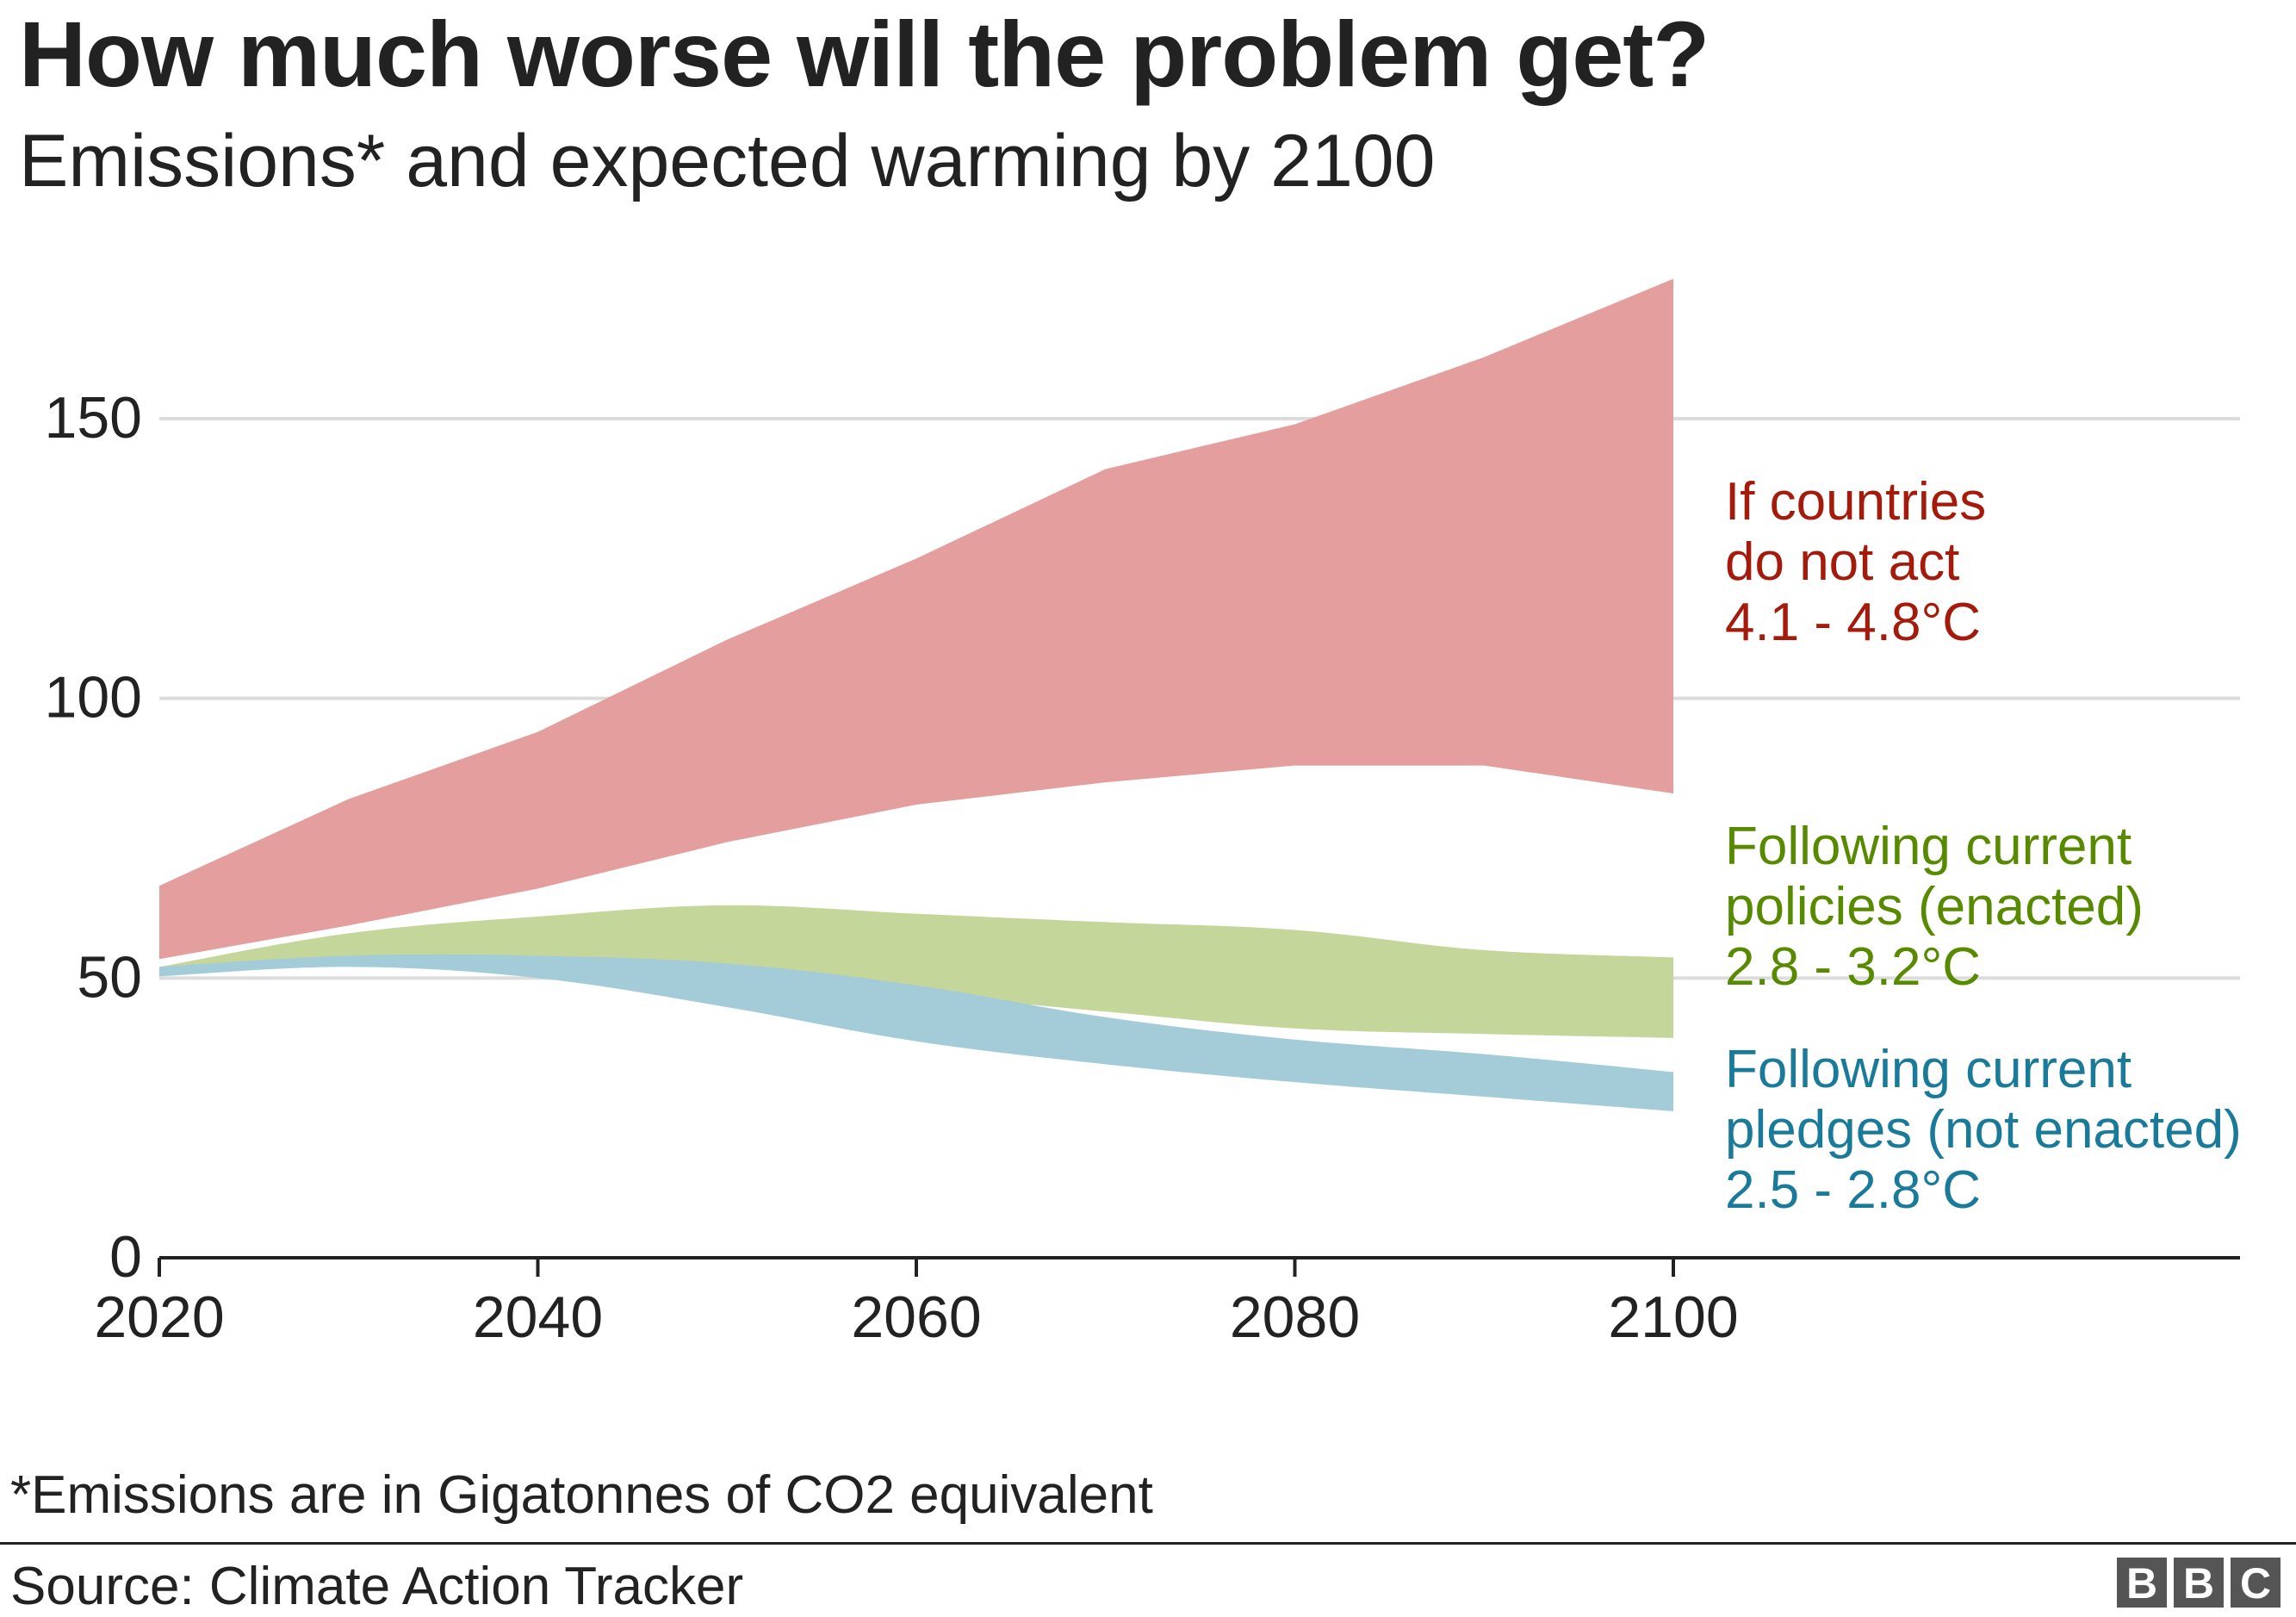  Describe the element at coordinates (1934, 906) in the screenshot. I see `series-label: policies (enacted)` at that location.